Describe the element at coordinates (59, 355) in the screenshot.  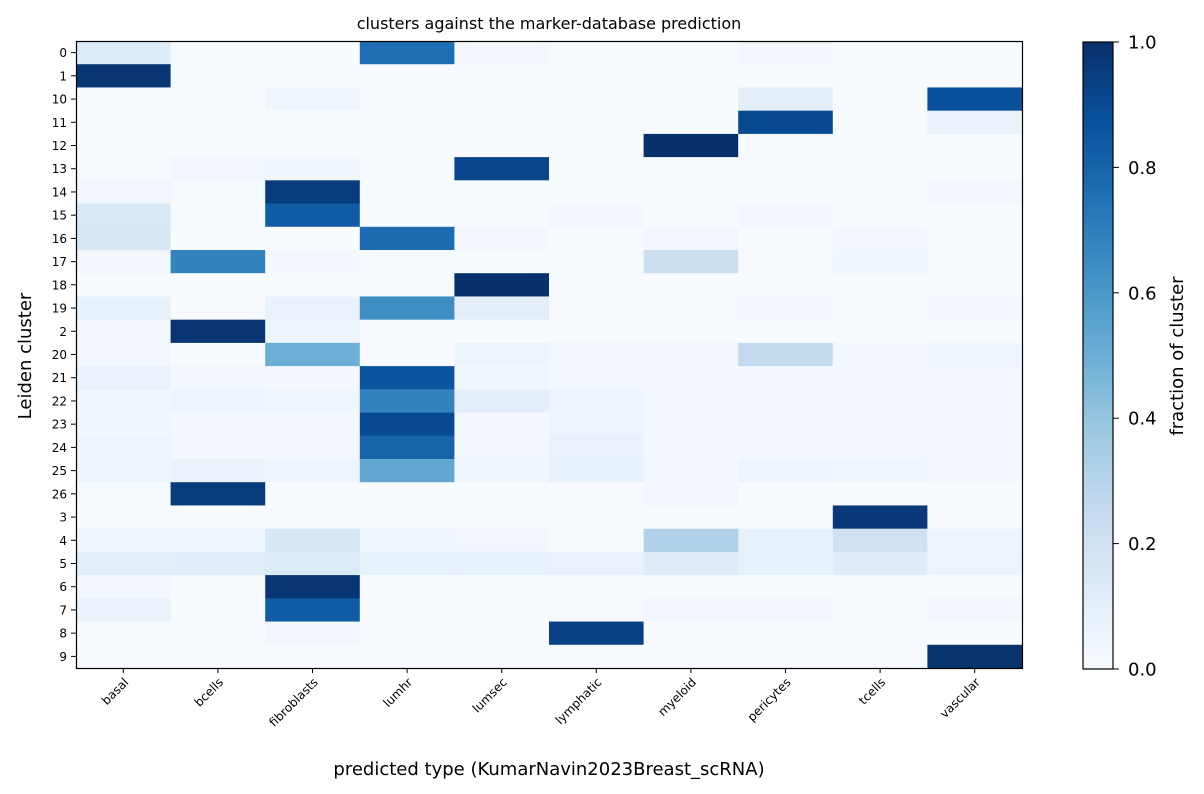
I see `y-tick-label: 20` at that location.